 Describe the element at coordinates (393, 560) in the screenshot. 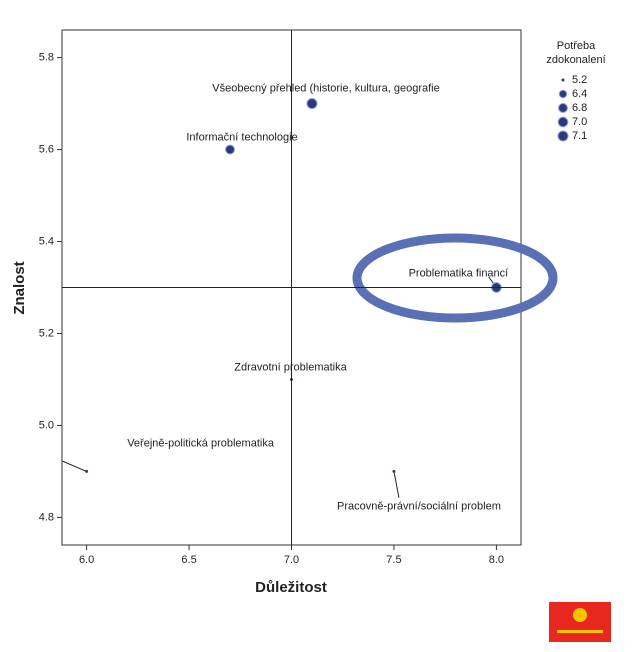

I see `x-tick-label: 7.5` at that location.